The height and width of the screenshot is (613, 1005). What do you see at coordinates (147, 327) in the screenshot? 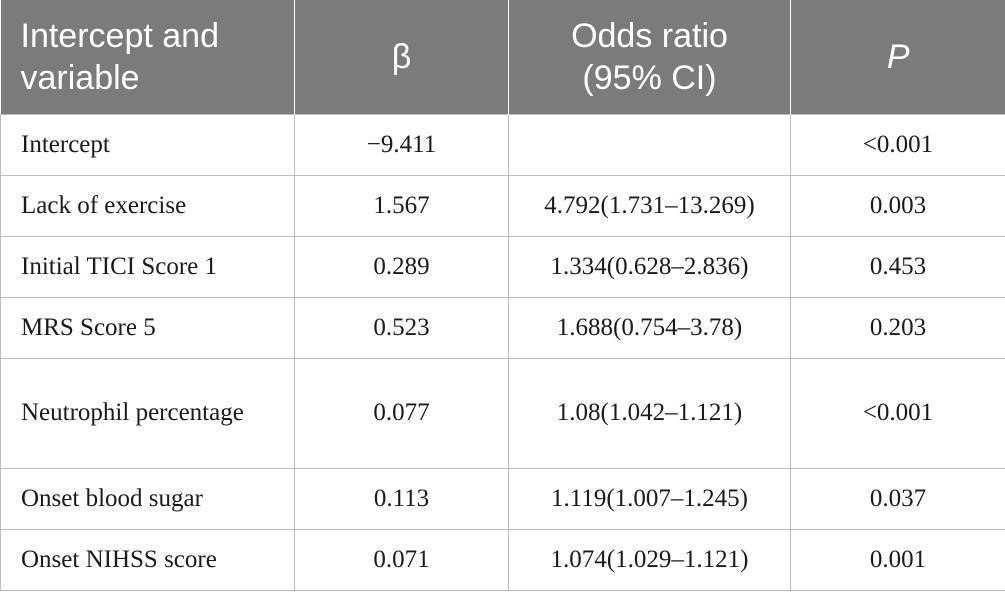
I see `cell-variable: MRS Score 5` at bounding box center [147, 327].